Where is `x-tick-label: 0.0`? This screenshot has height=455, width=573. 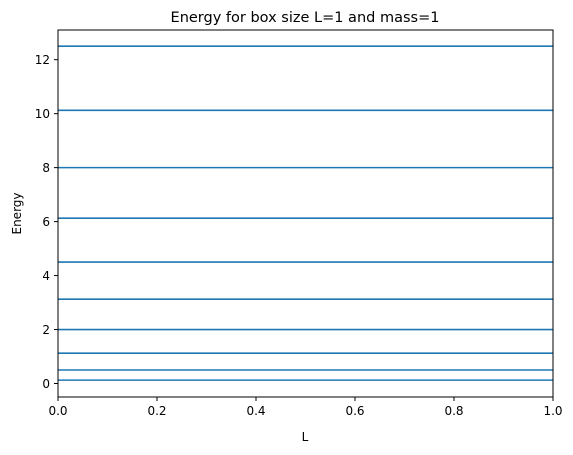
x-tick-label: 0.0 is located at coordinates (57, 411).